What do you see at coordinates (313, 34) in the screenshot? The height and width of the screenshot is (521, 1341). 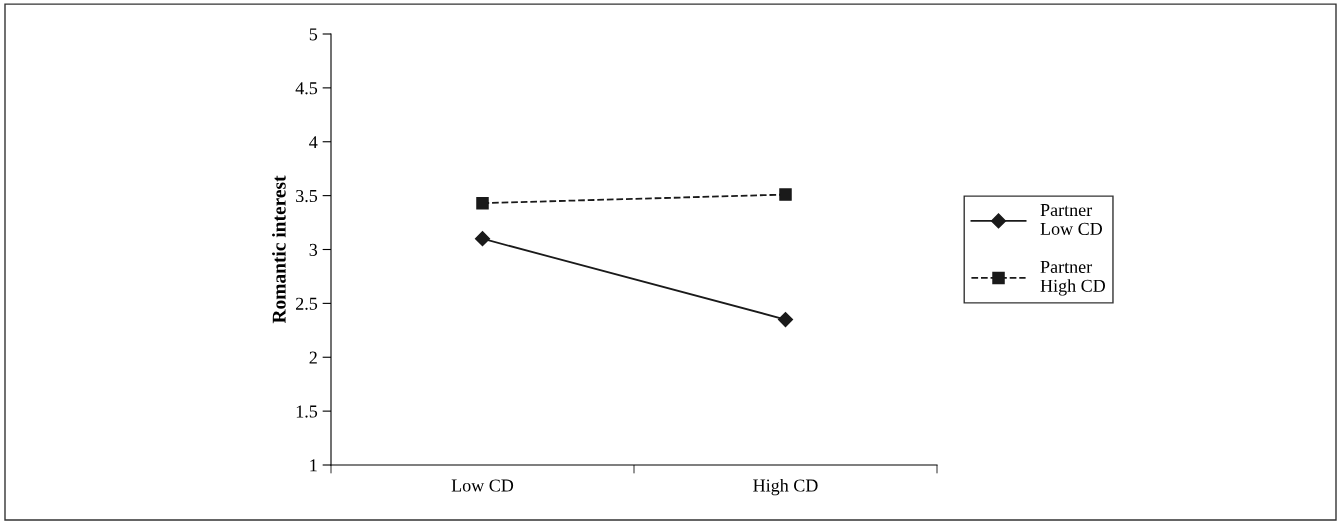 I see `y-tick-label: 5` at bounding box center [313, 34].